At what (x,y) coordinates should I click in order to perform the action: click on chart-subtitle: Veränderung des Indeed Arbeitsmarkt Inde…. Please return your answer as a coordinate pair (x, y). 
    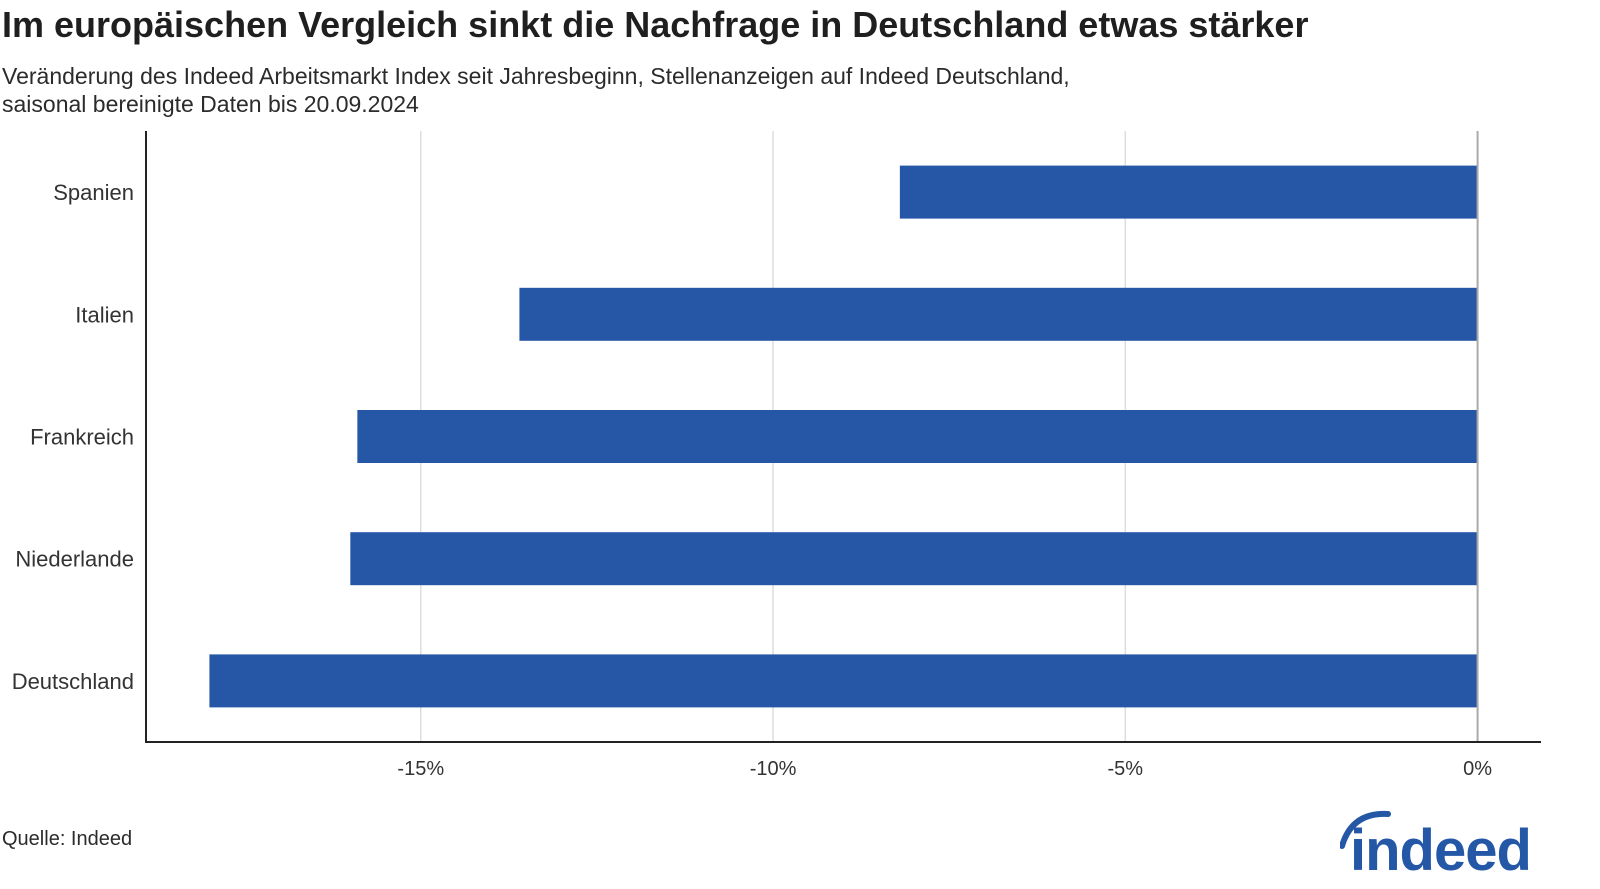
    Looking at the image, I should click on (652, 90).